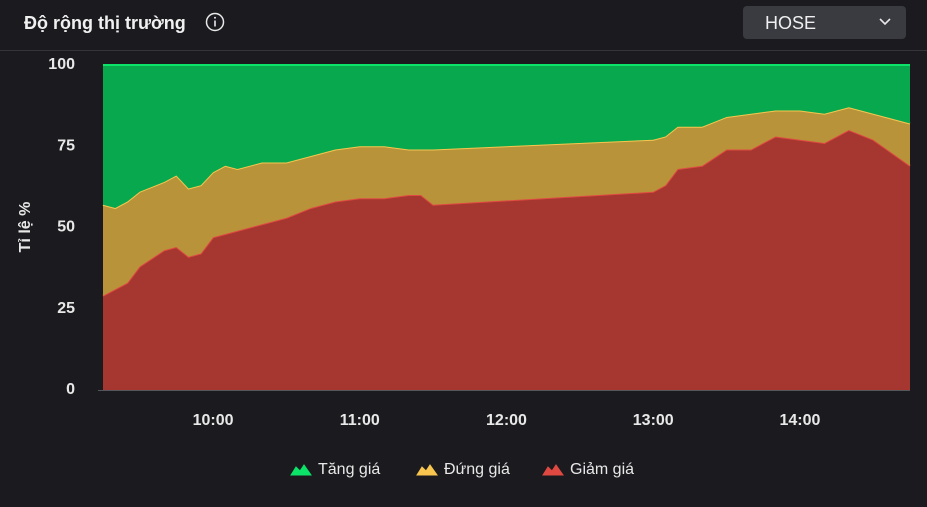 This screenshot has height=507, width=927. Describe the element at coordinates (885, 22) in the screenshot. I see `chevron-icon` at that location.